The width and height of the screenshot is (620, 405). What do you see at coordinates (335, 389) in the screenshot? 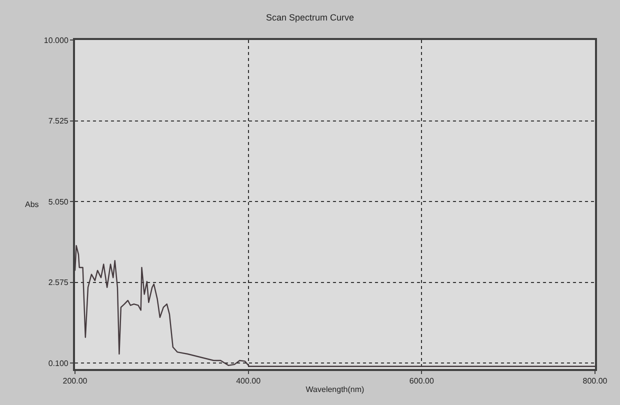
I see `x-axis-title: Wavelength(nm)` at bounding box center [335, 389].